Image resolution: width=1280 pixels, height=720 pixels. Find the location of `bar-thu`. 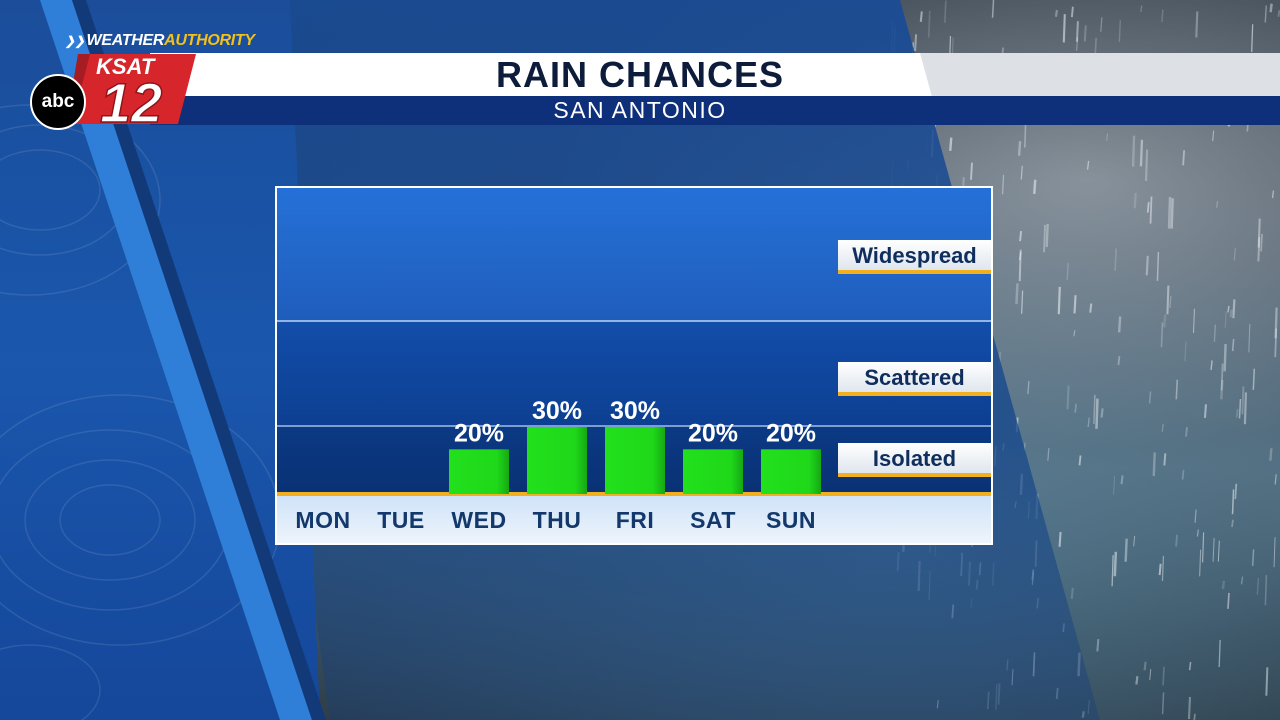

bar-thu is located at coordinates (557, 460).